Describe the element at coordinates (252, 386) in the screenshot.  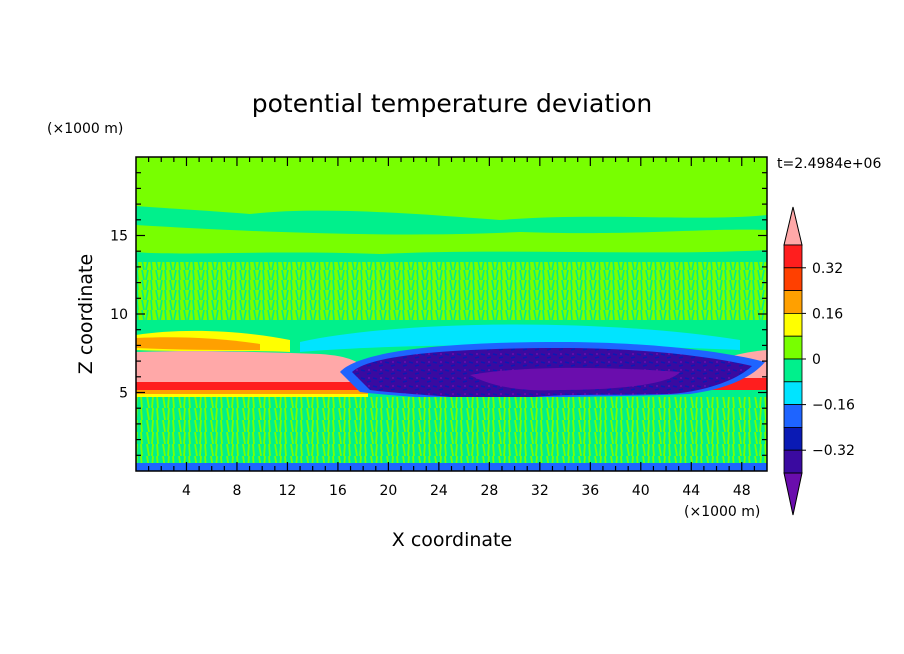
I see `region-warm-red-left` at that location.